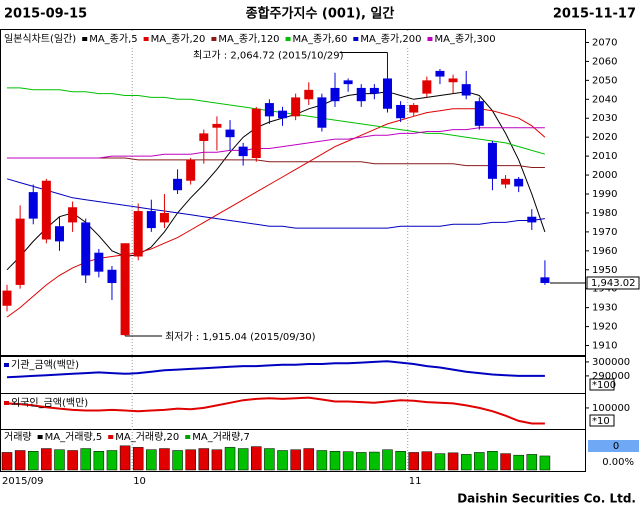  What do you see at coordinates (390, 39) in the screenshot?
I see `legend-label: MA_종가,200` at bounding box center [390, 39].